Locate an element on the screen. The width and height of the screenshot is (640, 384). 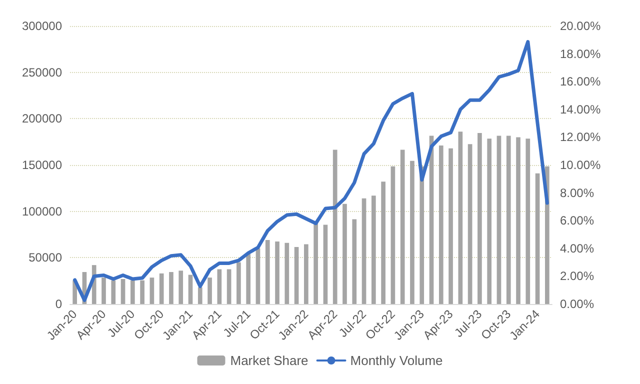
legend-label: Monthly Volume is located at coordinates (396, 360).